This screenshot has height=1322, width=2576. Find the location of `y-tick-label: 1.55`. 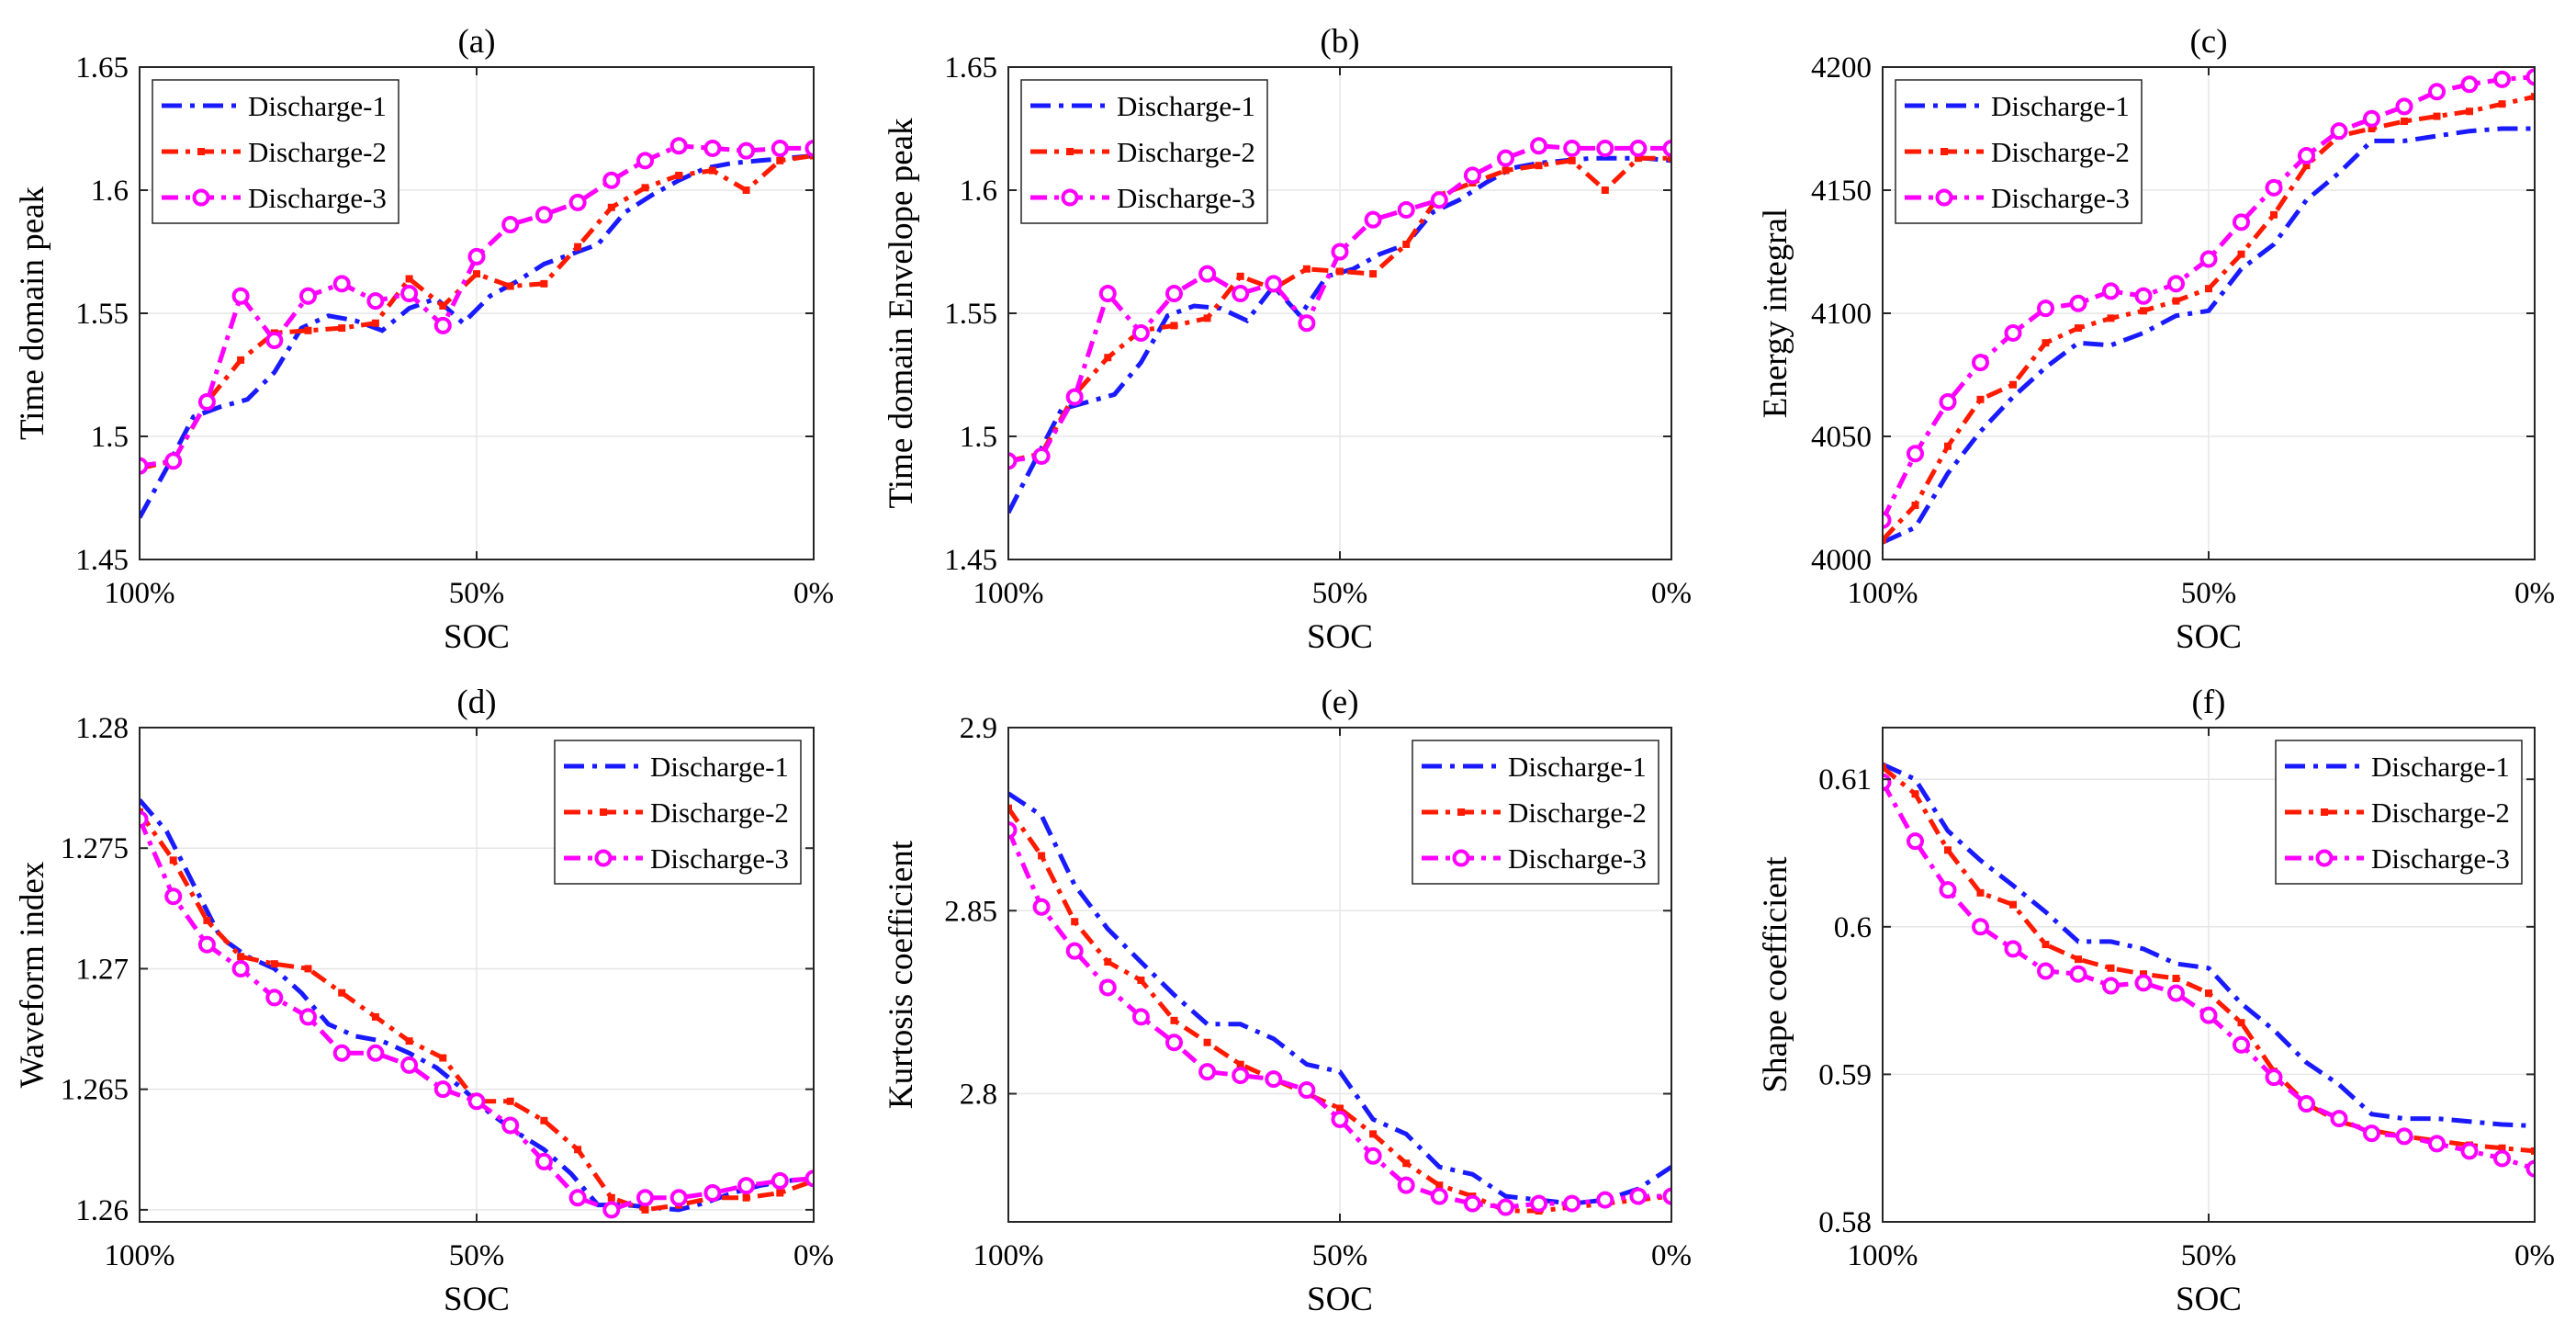

y-tick-label: 1.55 is located at coordinates (970, 314).